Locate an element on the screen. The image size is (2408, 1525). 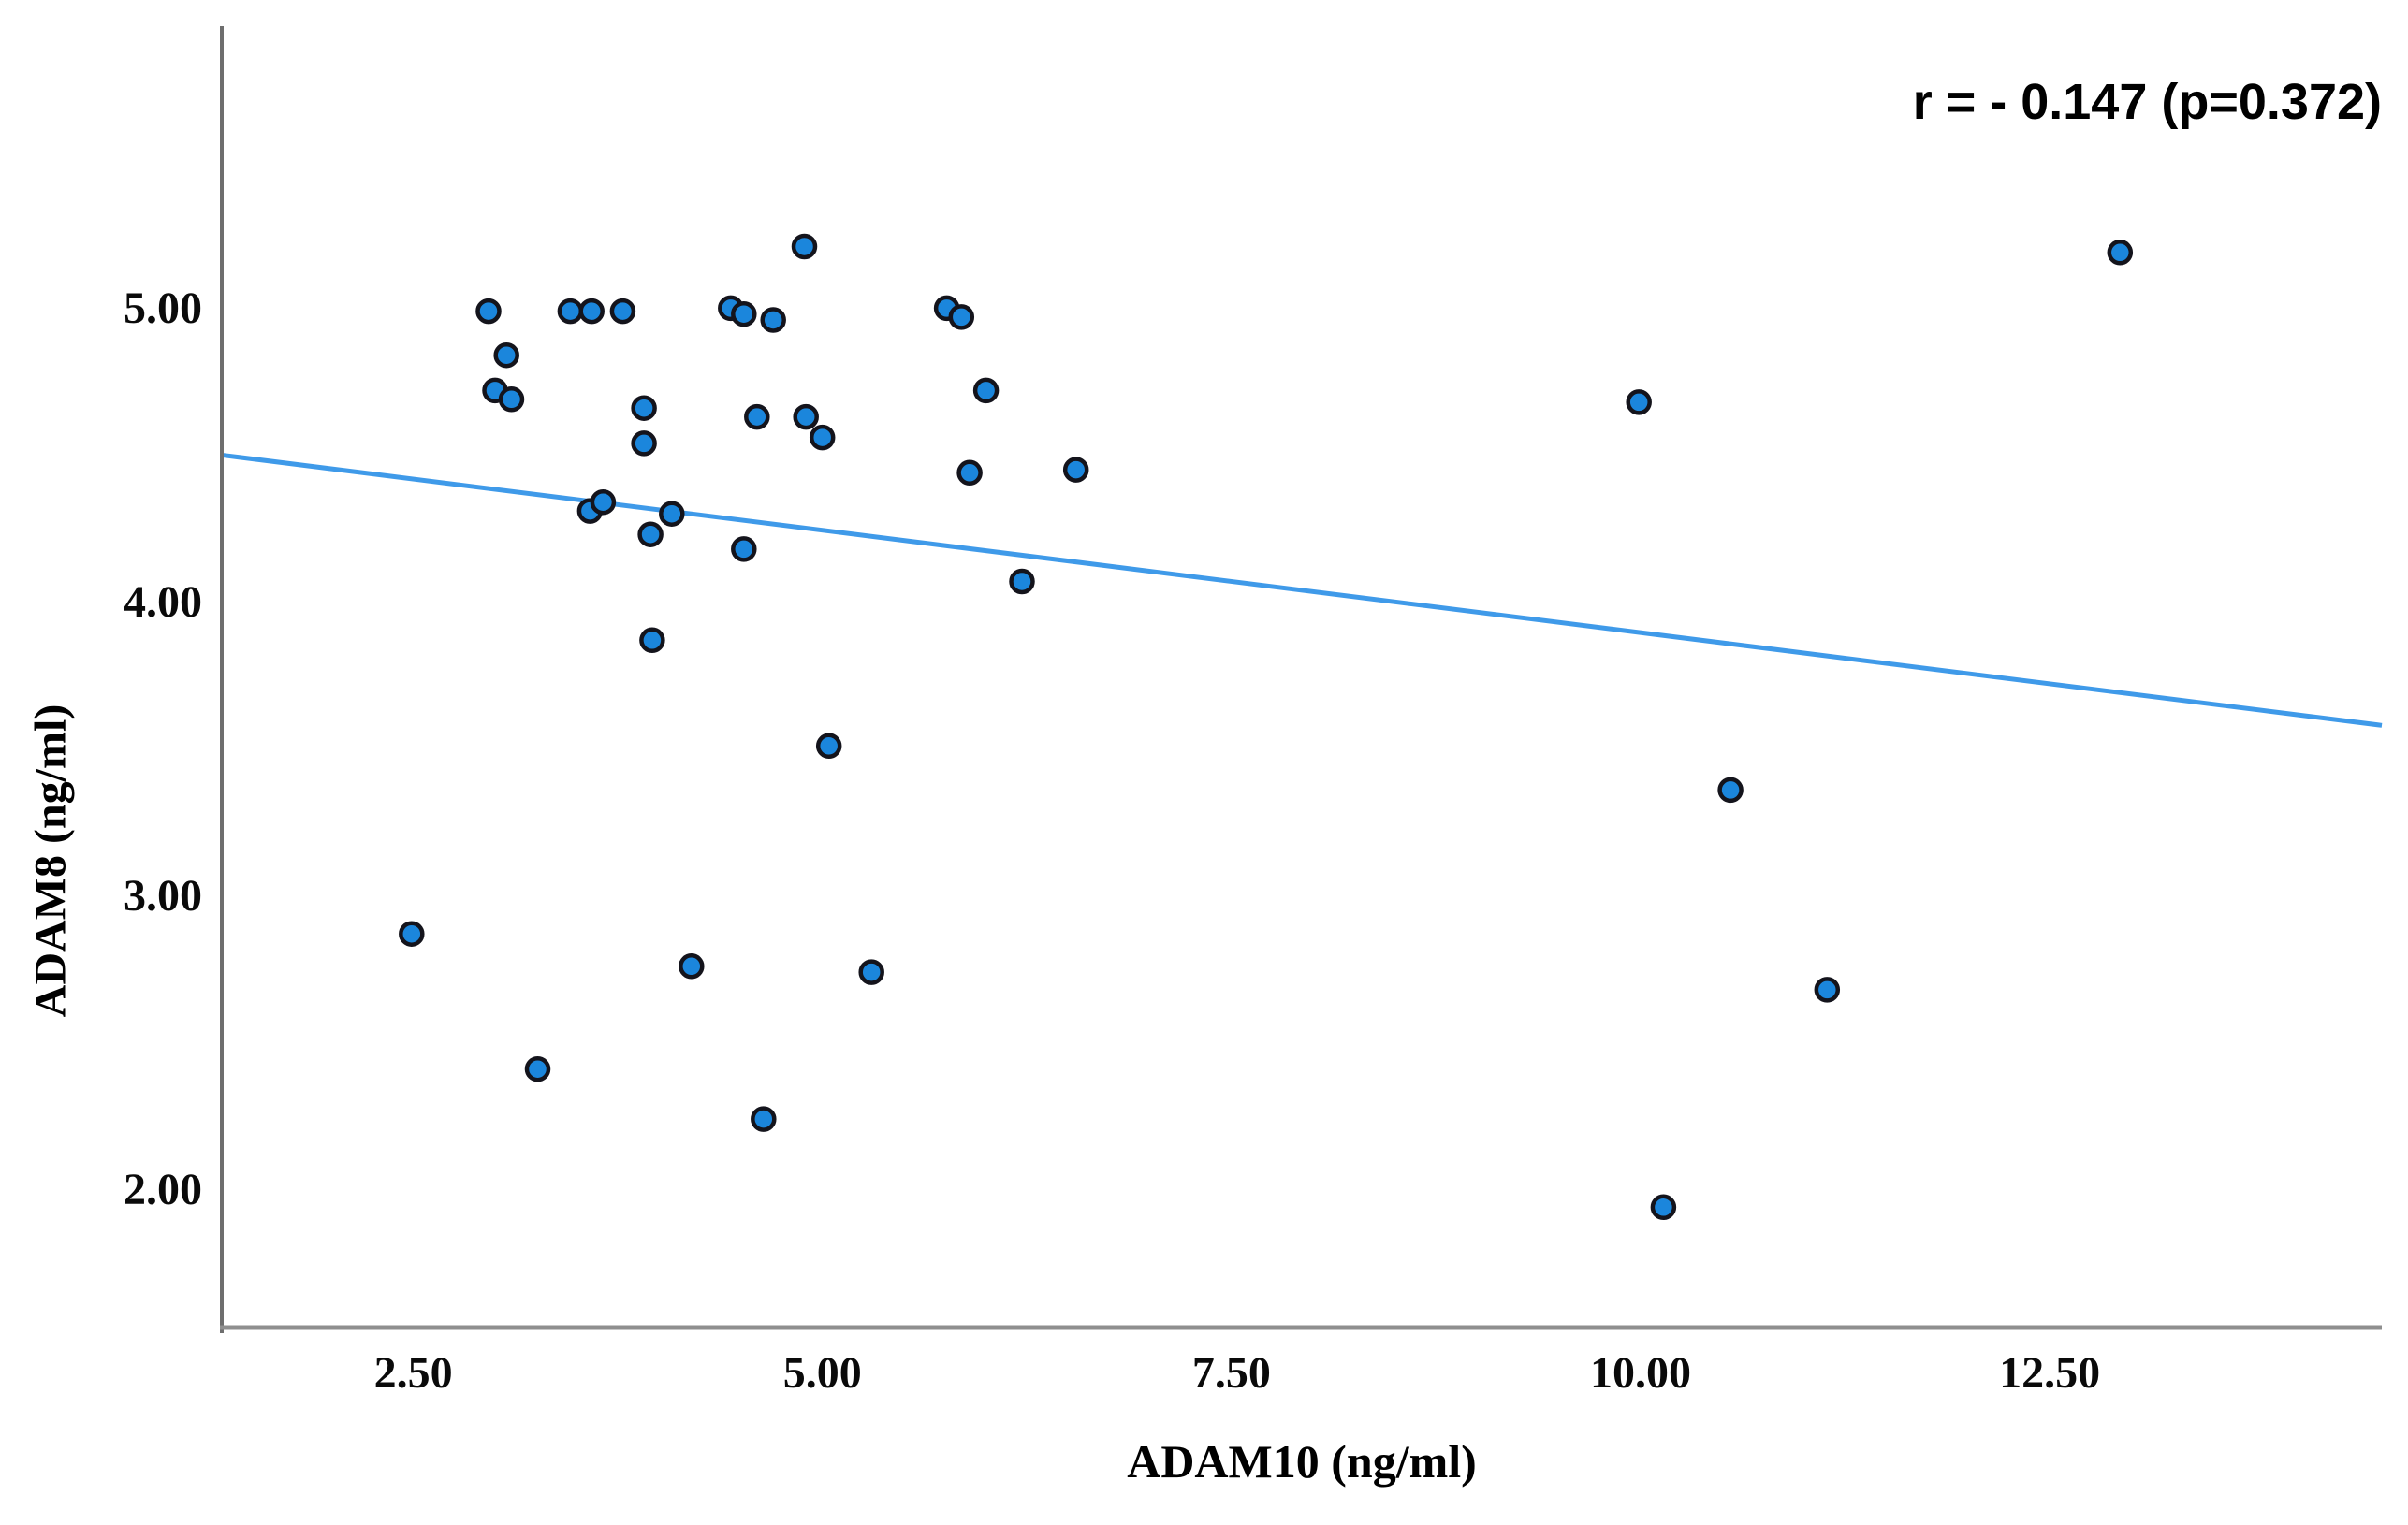
y-tick-label: 3.00 is located at coordinates (163, 896).